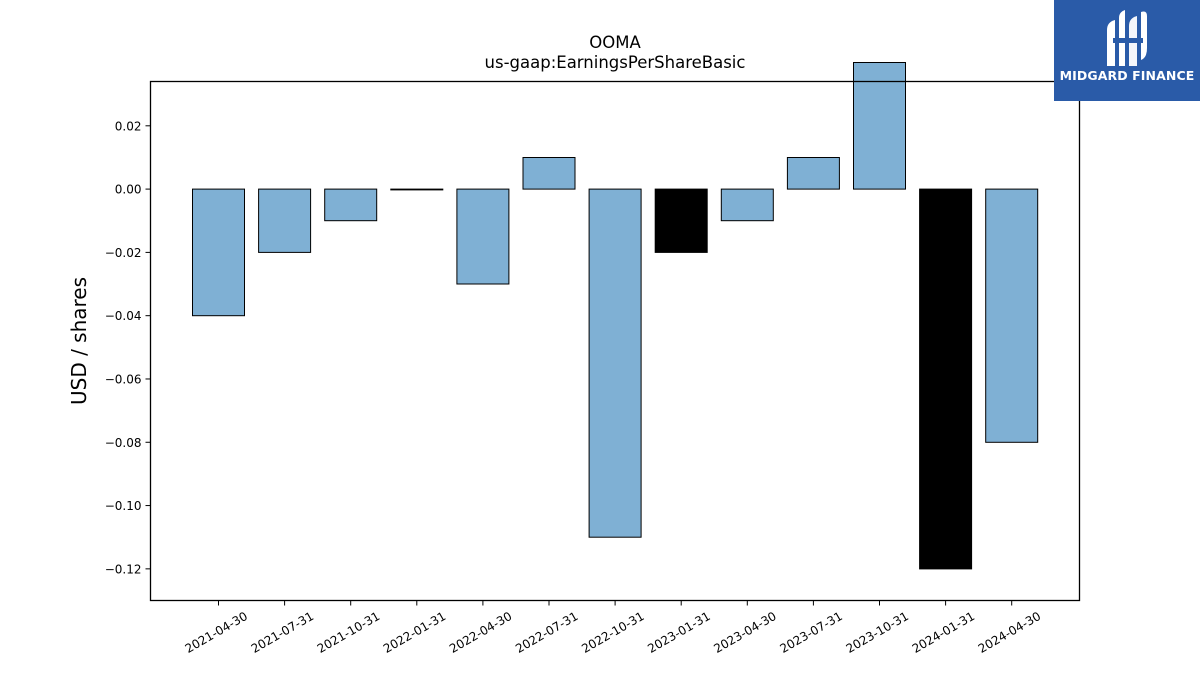 This screenshot has height=675, width=1200. I want to click on x-tick-label: 2023-01-31, so click(678, 632).